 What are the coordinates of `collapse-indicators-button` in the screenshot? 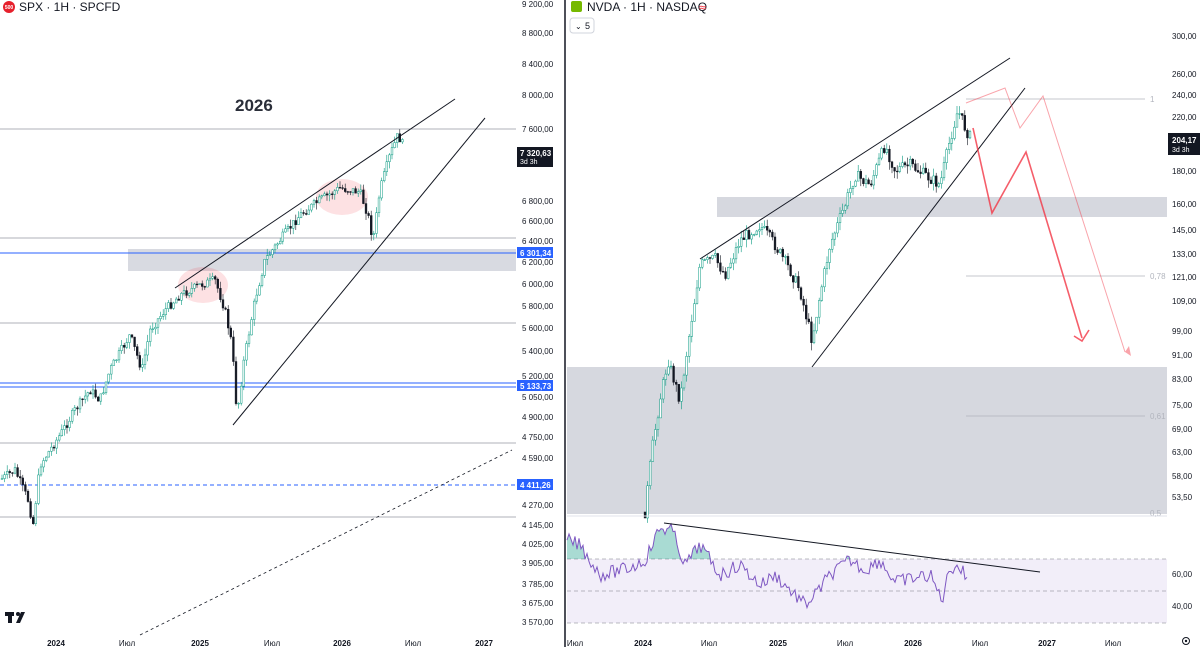 It's located at (582, 25).